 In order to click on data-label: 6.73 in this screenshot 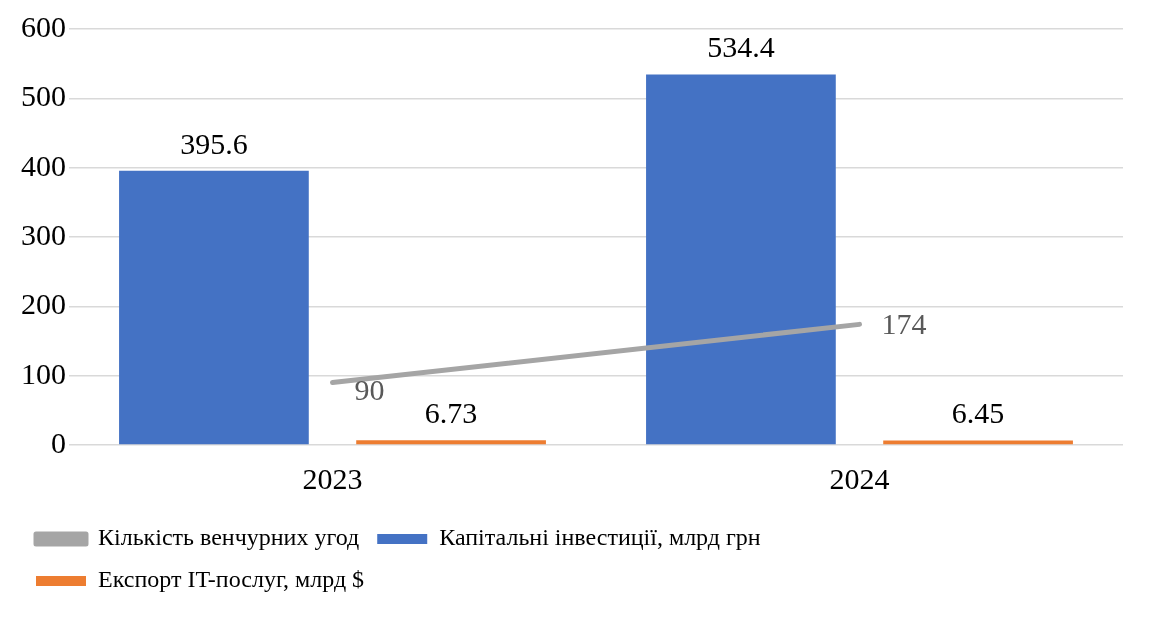, I will do `click(451, 413)`.